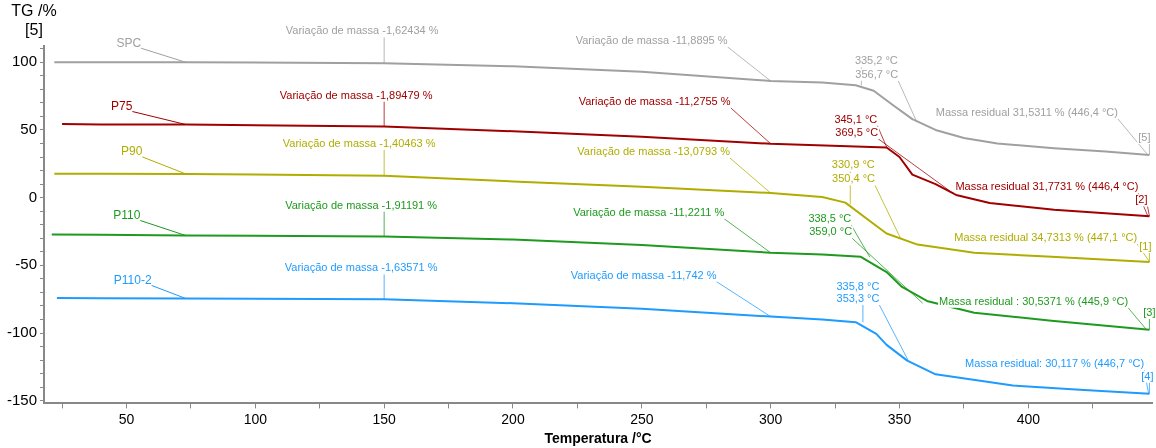 The width and height of the screenshot is (1156, 448). I want to click on annotation: Massa residual: 30,117 % (446,7 °C), so click(1055, 362).